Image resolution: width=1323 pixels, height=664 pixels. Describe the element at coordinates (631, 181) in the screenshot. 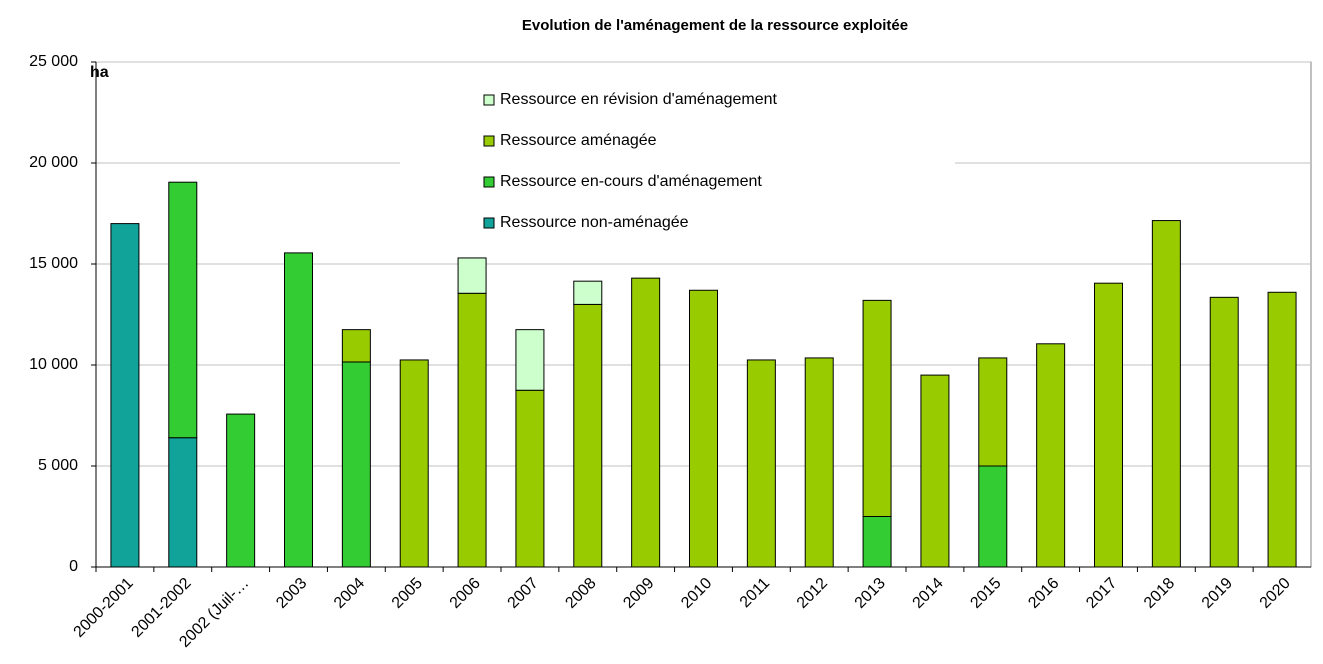

I see `legend-label: Ressource en-cours d'aménagement` at that location.